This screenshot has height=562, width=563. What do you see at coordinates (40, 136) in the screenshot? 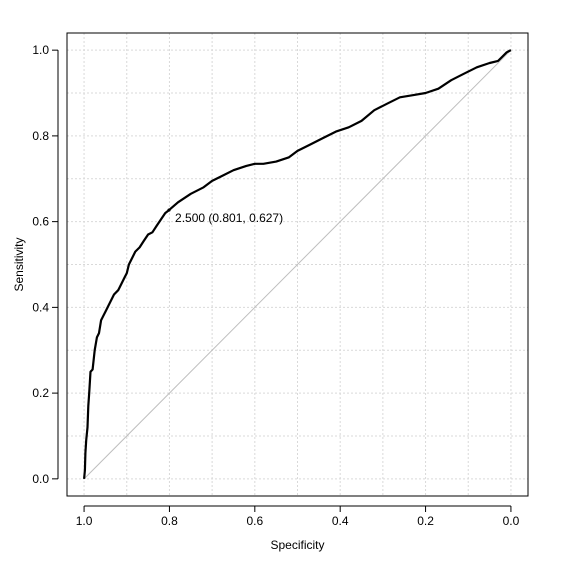
I see `y-tick-label: 0.8` at bounding box center [40, 136].